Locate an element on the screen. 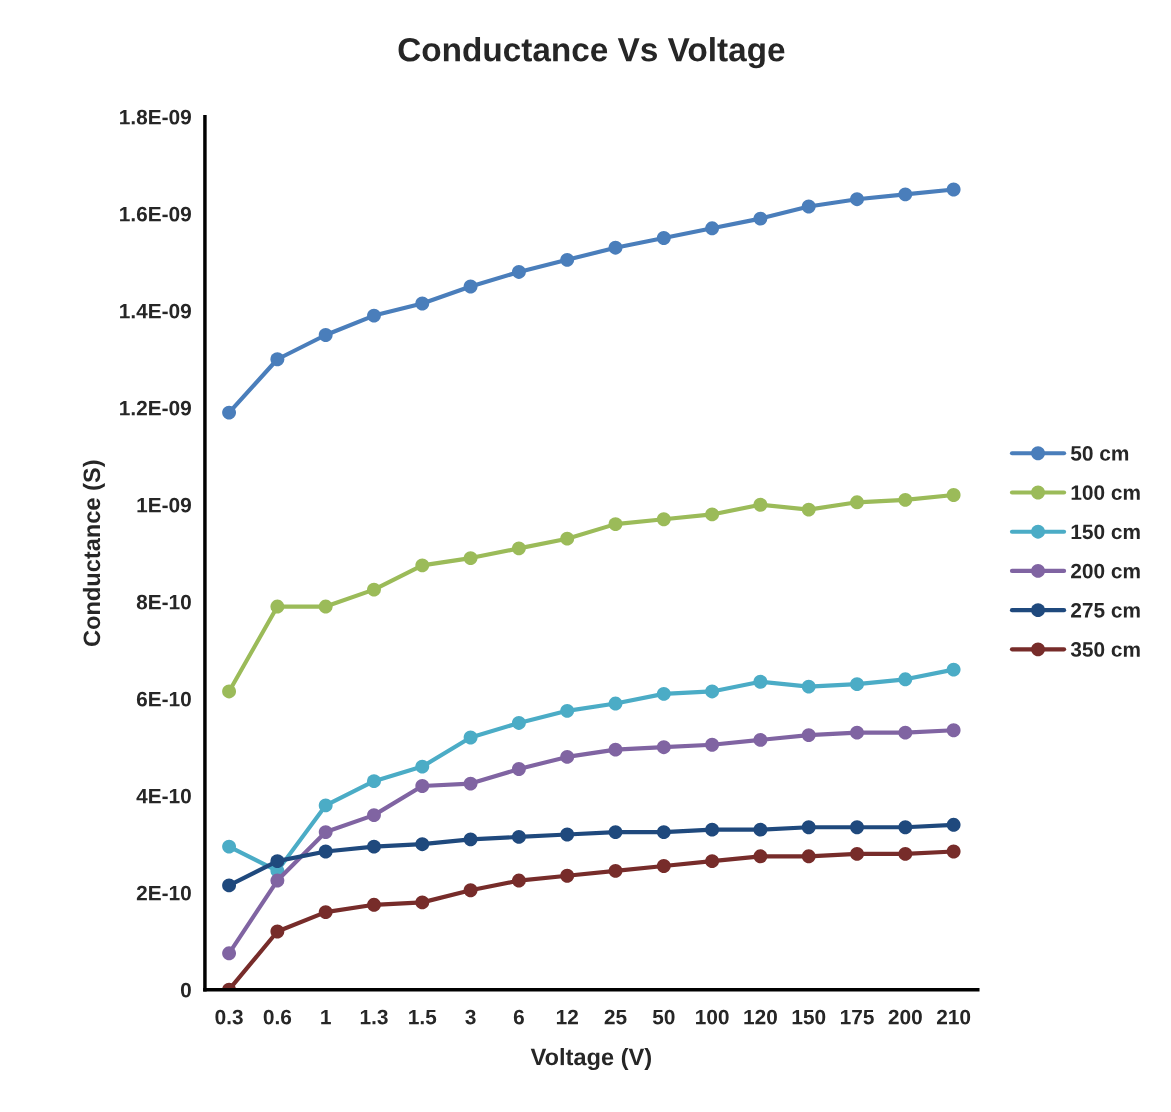 The image size is (1171, 1112). y-tick-label: 1E-09 is located at coordinates (164, 505).